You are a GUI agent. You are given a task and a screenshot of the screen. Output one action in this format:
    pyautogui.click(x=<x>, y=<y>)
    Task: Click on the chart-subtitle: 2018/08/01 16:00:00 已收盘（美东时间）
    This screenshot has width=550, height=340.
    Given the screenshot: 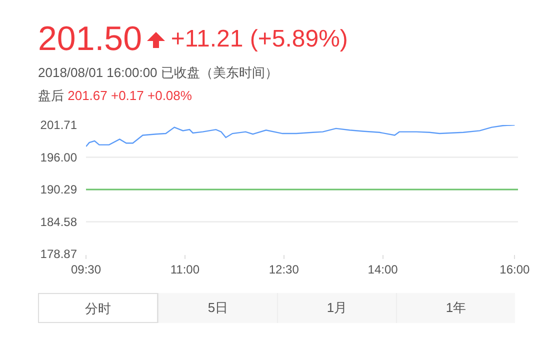 What is the action you would take?
    pyautogui.click(x=158, y=73)
    